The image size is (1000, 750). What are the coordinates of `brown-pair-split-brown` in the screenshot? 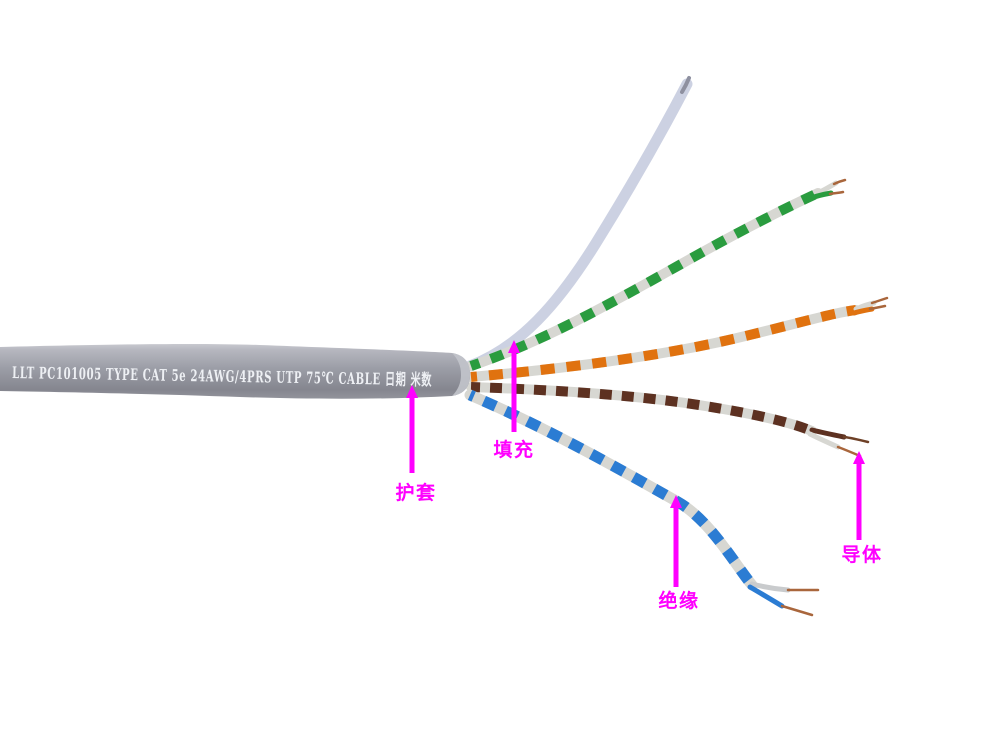 It's located at (828, 433).